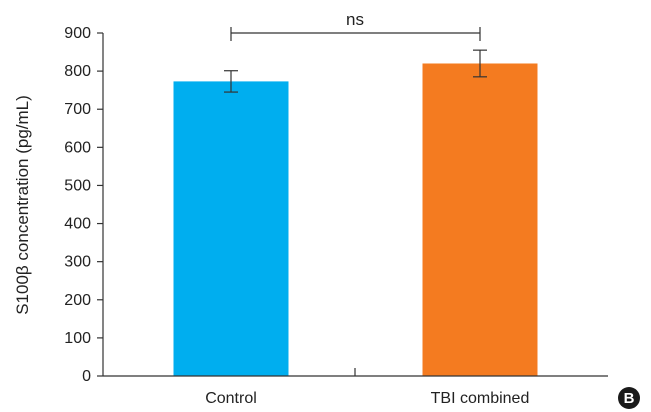 The height and width of the screenshot is (412, 651). What do you see at coordinates (77, 71) in the screenshot?
I see `y-tick-label-8: 800` at bounding box center [77, 71].